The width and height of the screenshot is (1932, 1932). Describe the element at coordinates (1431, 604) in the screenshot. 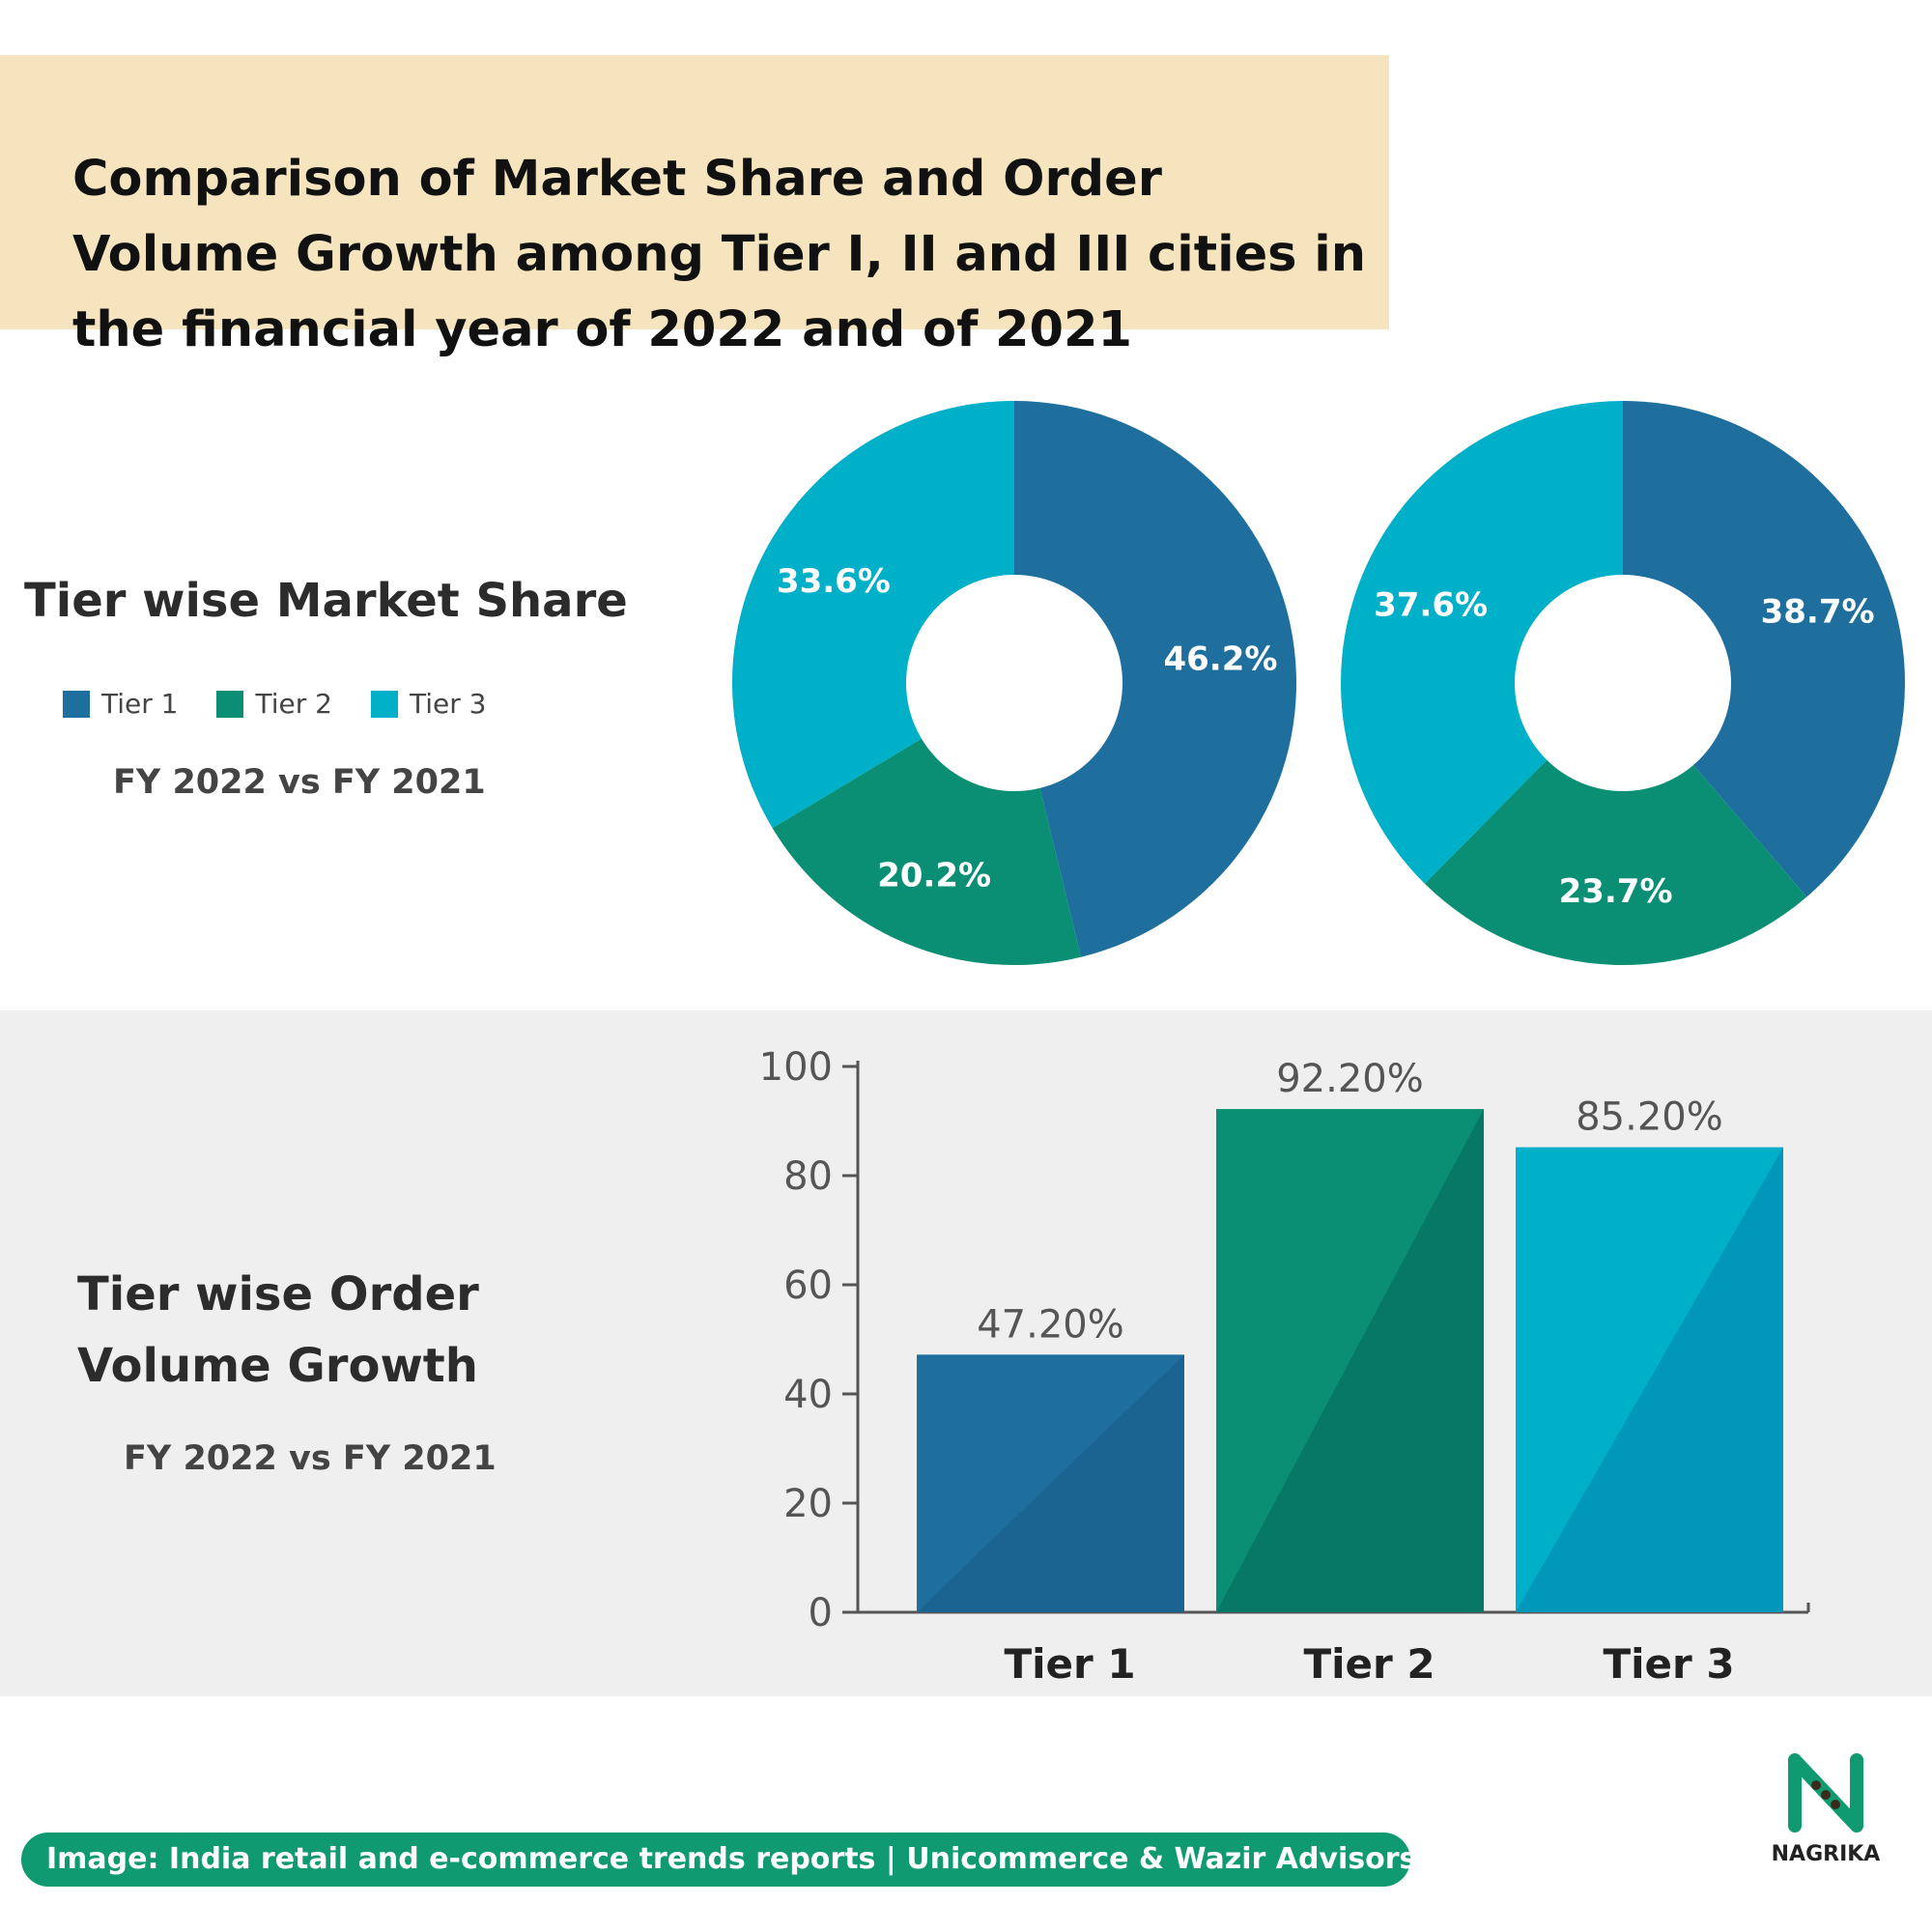

I see `donut-2-label-tier-3: 37.6%` at that location.